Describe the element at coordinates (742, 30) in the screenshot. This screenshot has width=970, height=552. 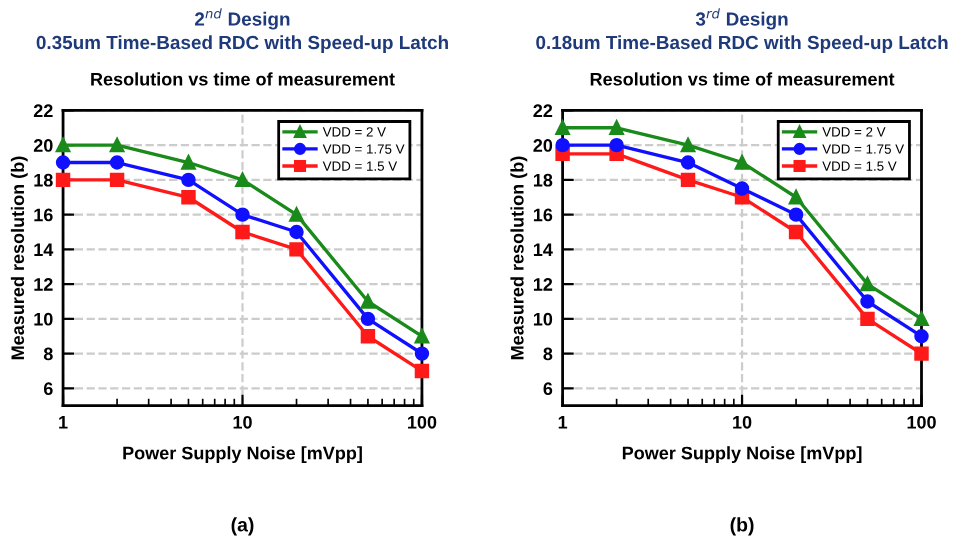
I see `chart-title: 3$^{rd}$ Design 0.18um Time-Based RDC with Speed-up Latch` at that location.